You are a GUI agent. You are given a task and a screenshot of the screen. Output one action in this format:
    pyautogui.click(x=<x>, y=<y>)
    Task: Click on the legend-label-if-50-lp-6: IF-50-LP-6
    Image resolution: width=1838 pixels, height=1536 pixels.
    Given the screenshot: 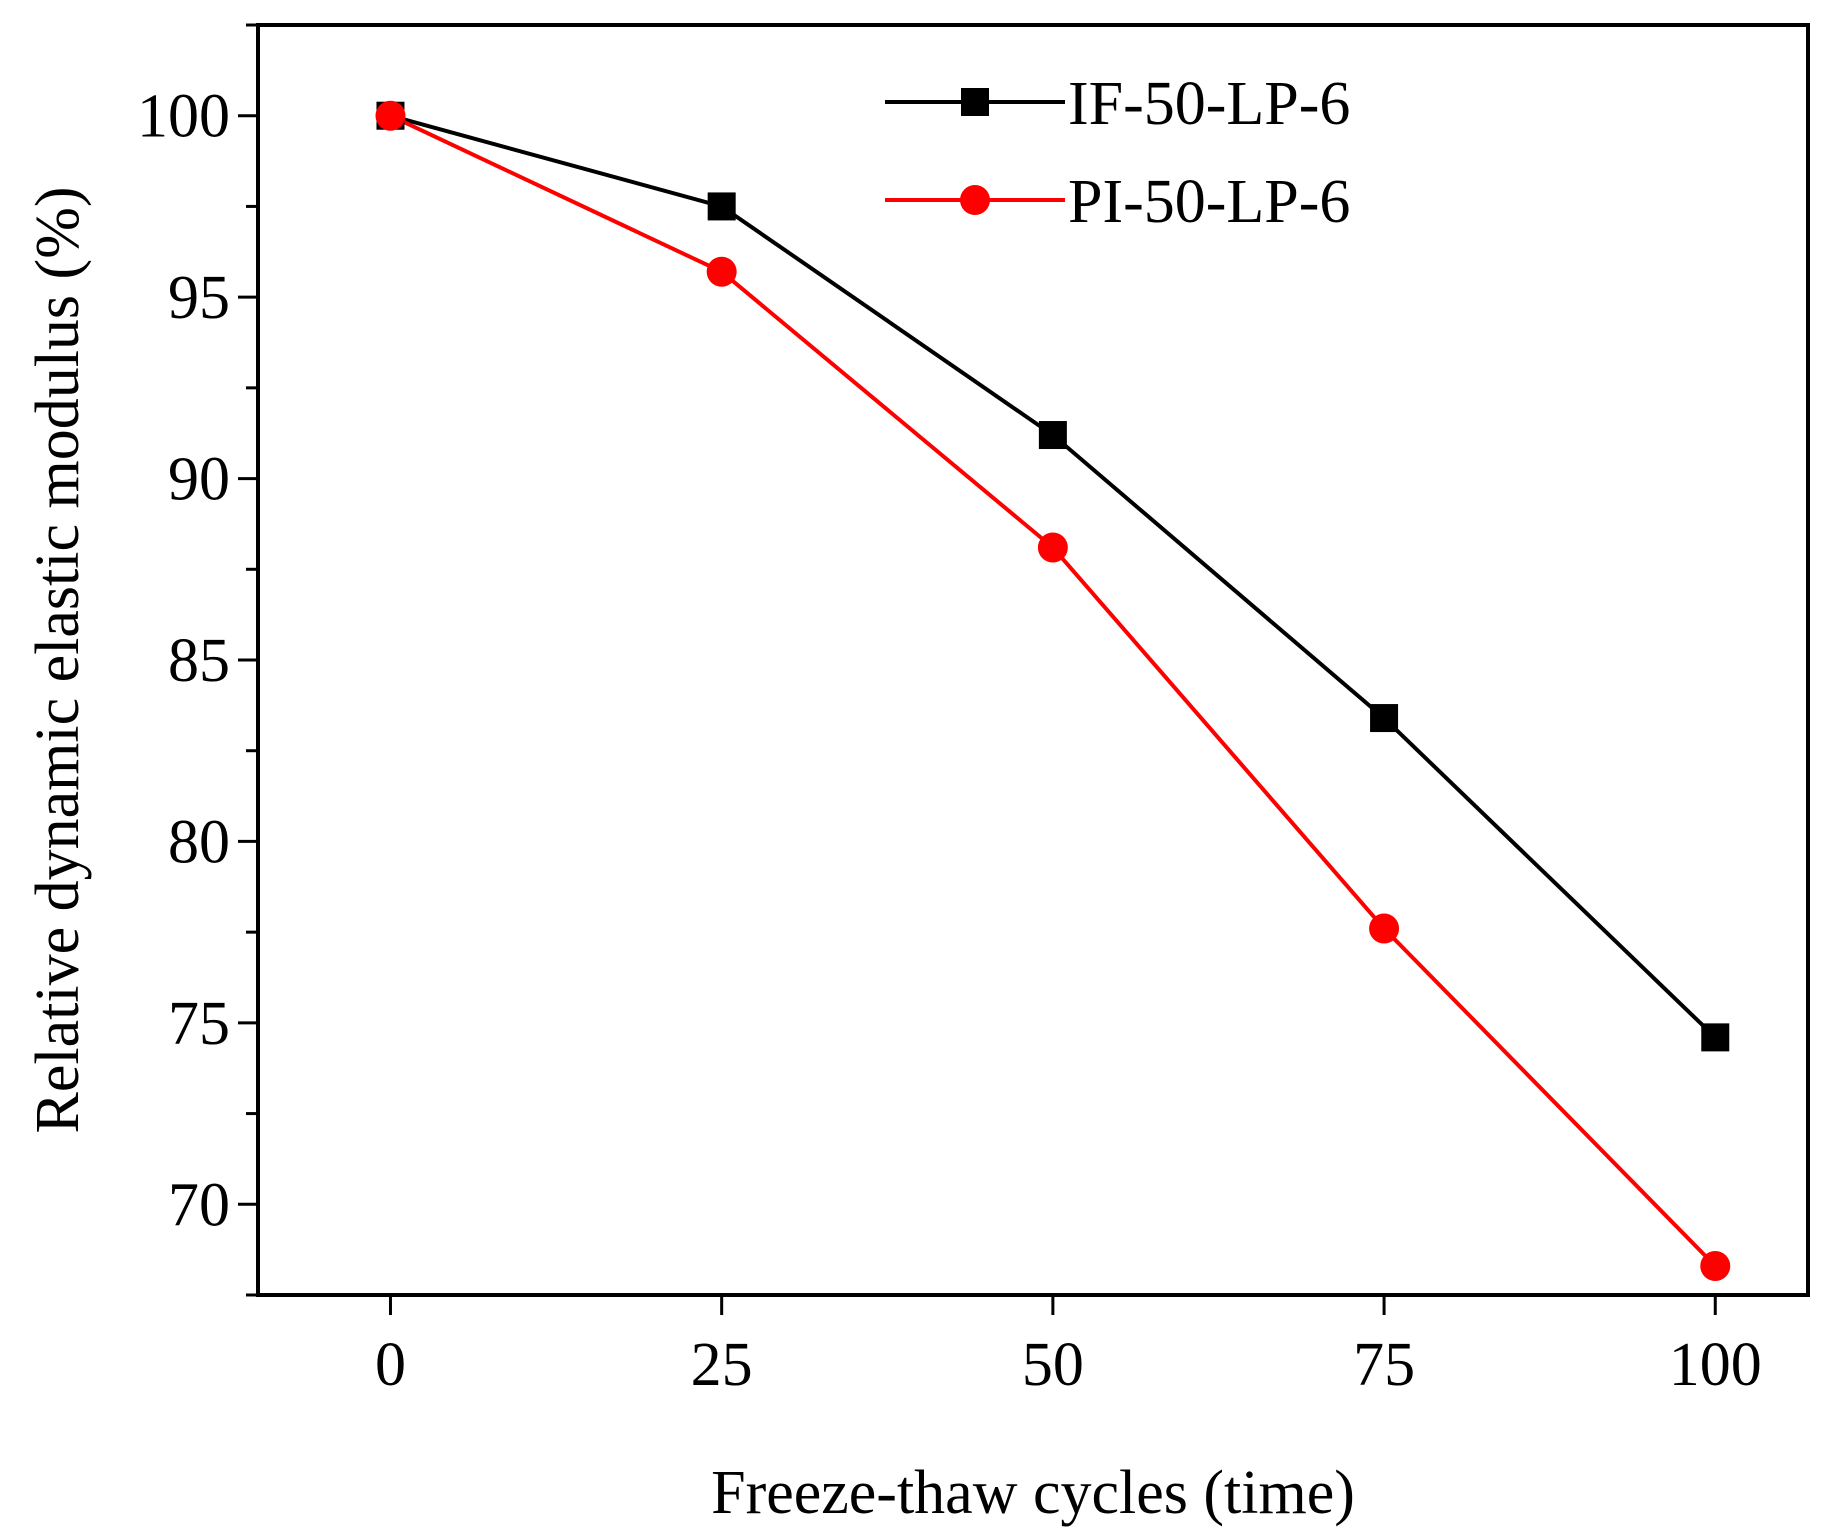 What is the action you would take?
    pyautogui.click(x=1209, y=104)
    